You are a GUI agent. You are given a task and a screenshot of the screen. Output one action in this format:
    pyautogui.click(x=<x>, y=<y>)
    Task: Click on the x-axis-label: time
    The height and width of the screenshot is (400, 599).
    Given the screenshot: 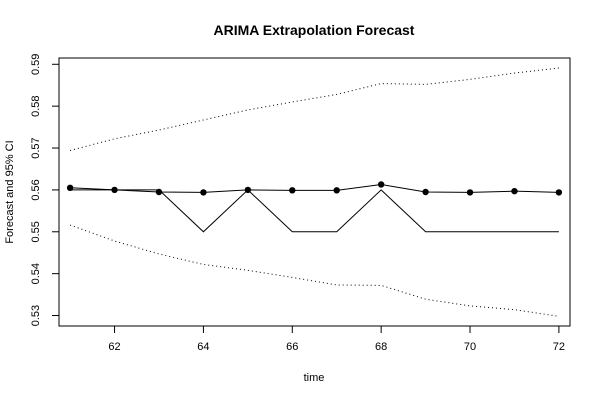 What is the action you would take?
    pyautogui.click(x=314, y=378)
    